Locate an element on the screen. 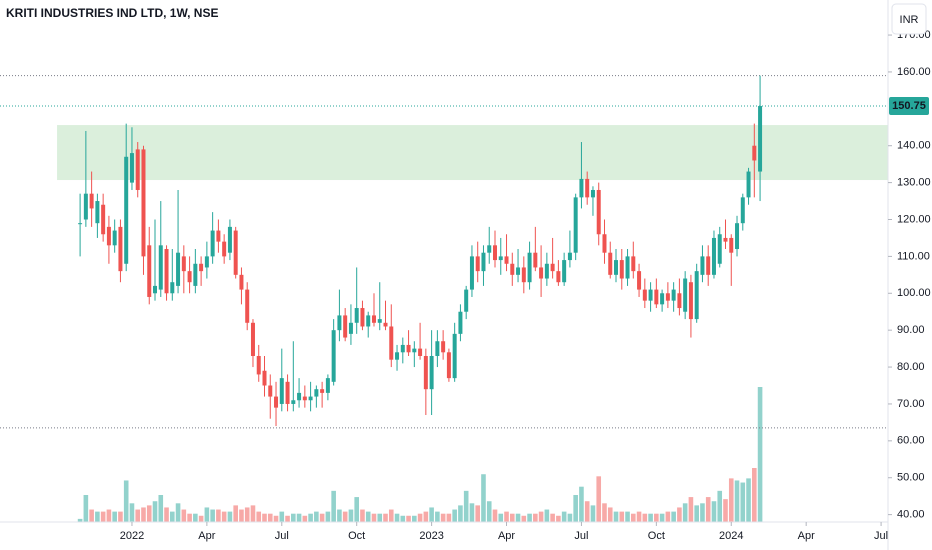 The width and height of the screenshot is (932, 550). price-label-bg is located at coordinates (909, 106).